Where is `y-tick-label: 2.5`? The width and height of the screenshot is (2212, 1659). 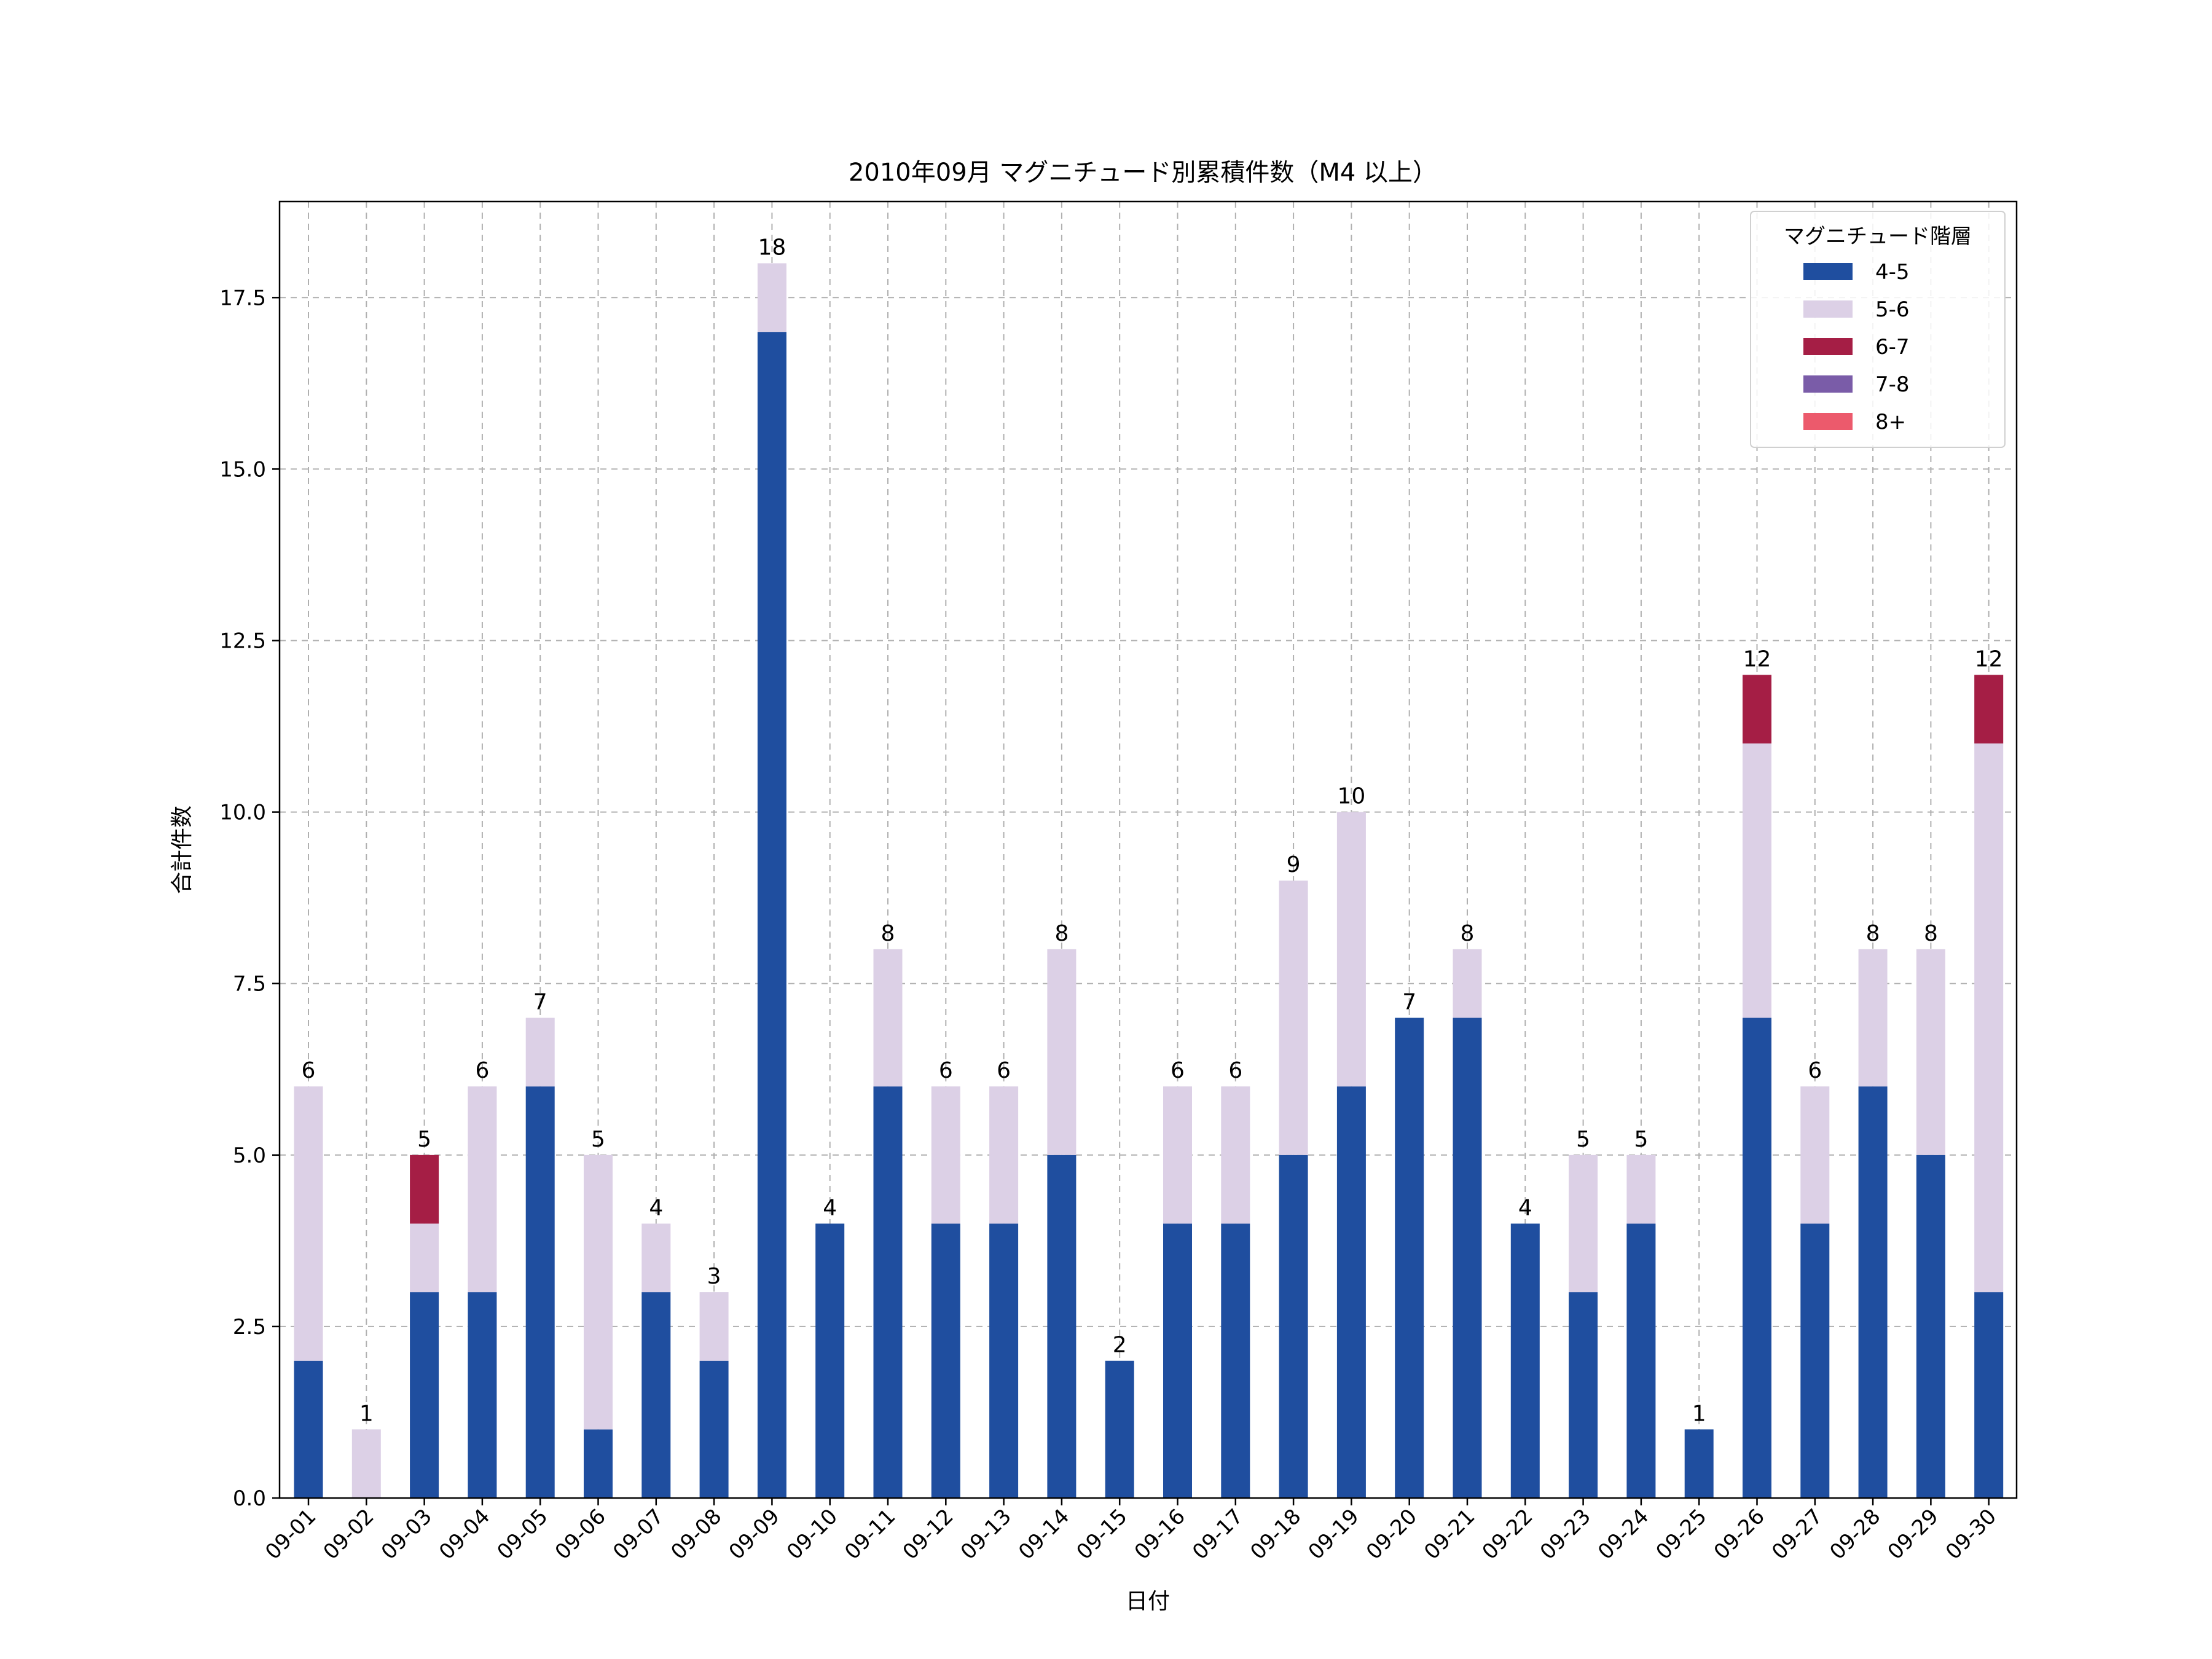
y-tick-label: 2.5 is located at coordinates (249, 1327).